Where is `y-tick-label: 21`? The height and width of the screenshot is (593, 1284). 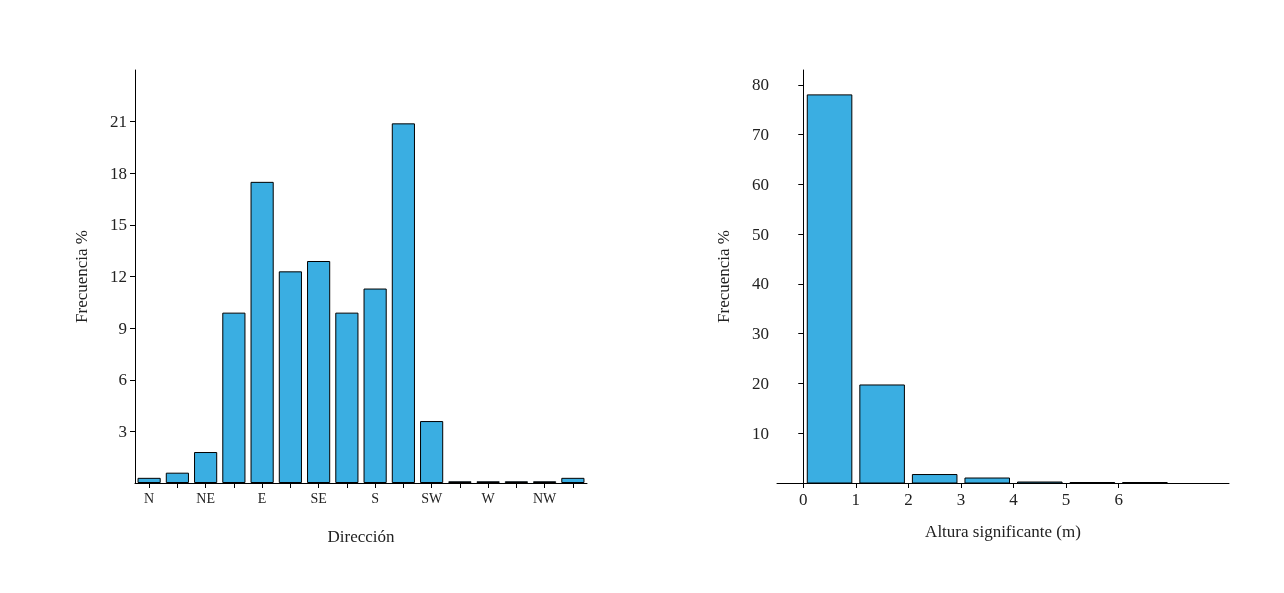 y-tick-label: 21 is located at coordinates (118, 122).